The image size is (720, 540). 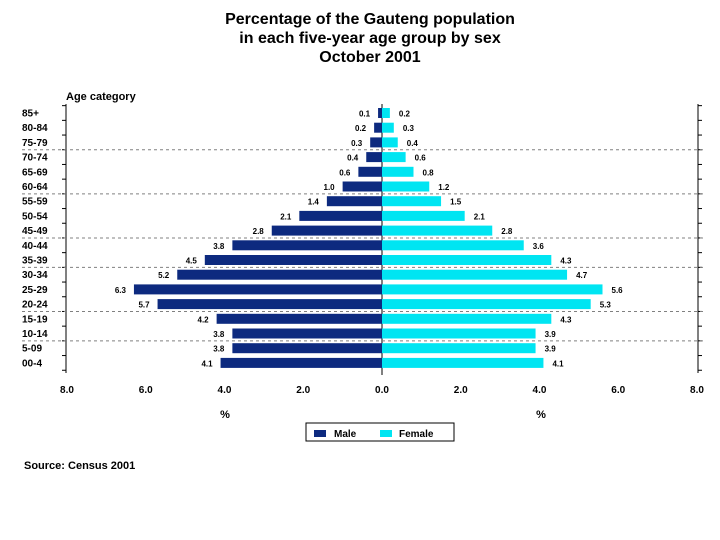 I want to click on male-value-label: 0.1, so click(x=365, y=114).